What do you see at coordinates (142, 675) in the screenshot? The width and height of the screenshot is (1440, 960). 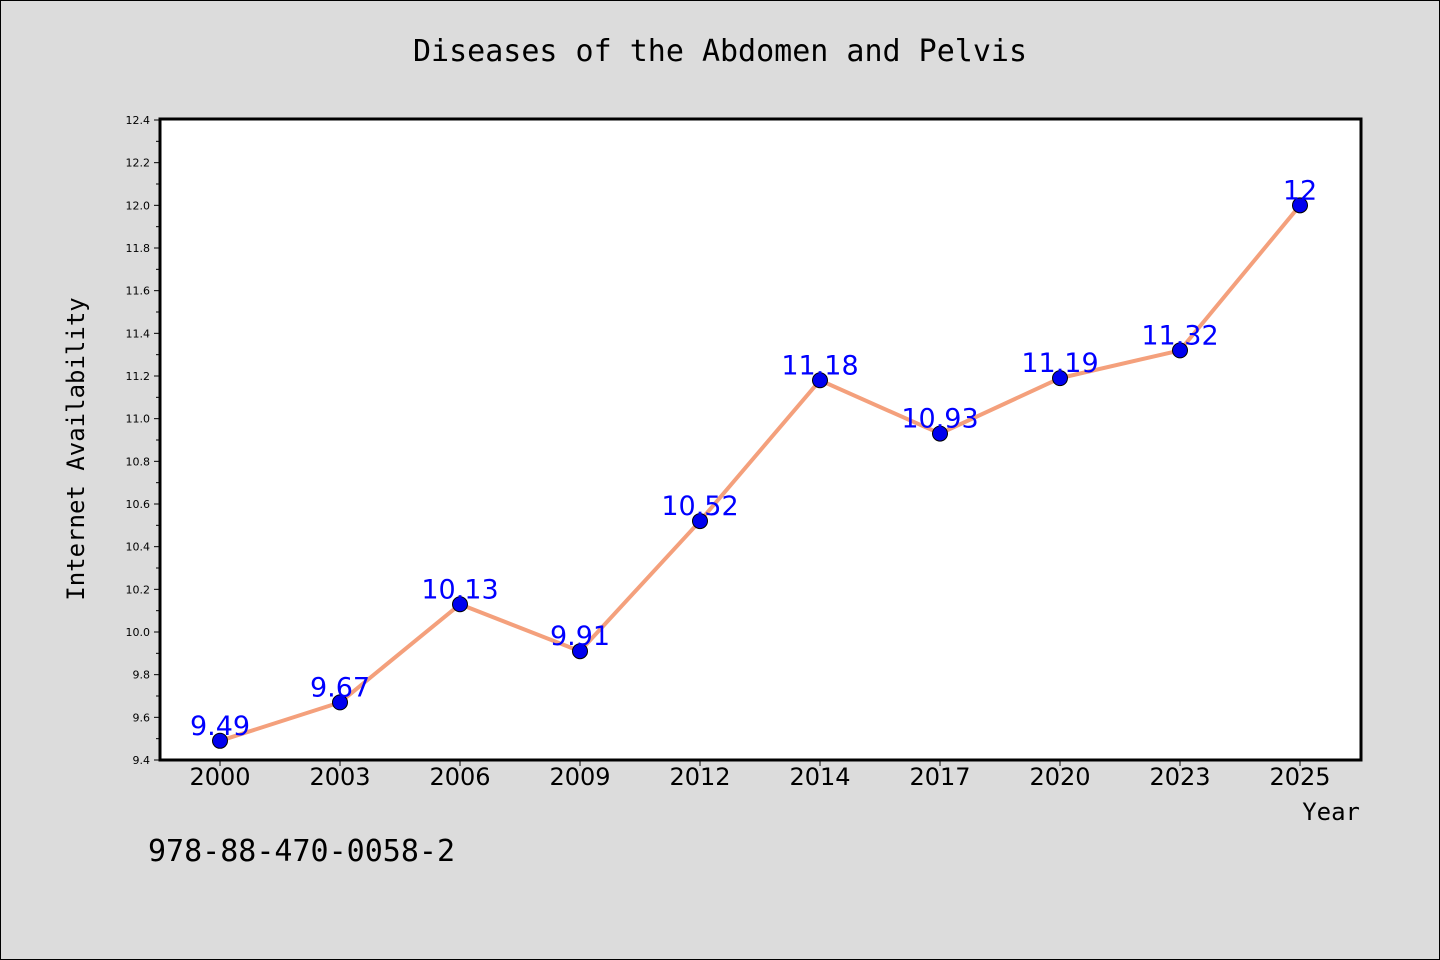 I see `y-tick-label: 9.8` at bounding box center [142, 675].